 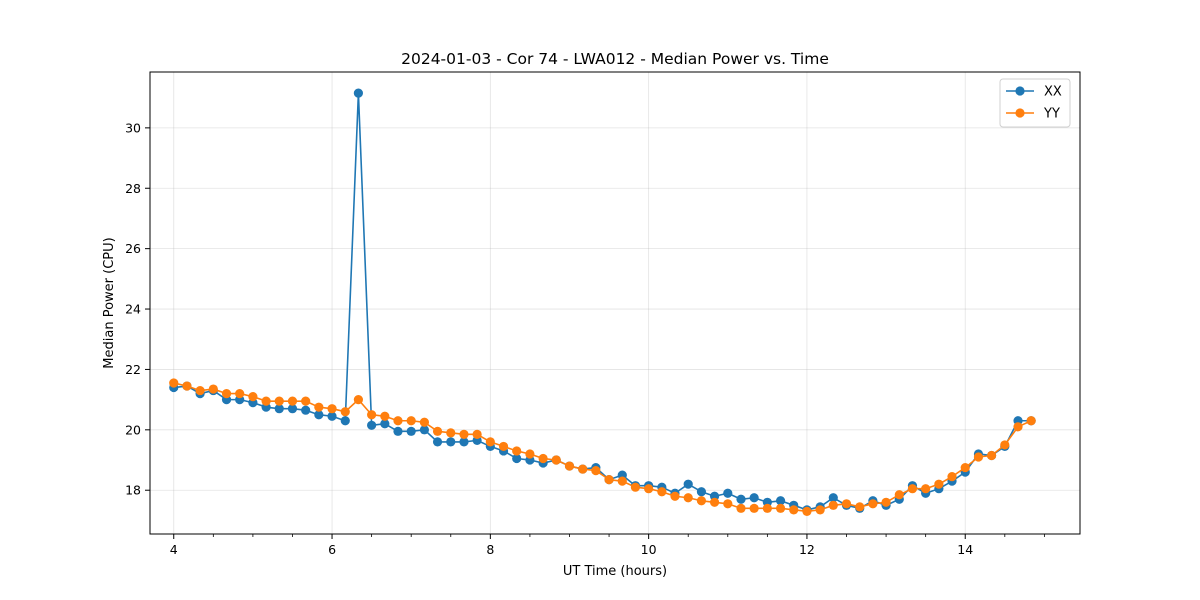 I want to click on y-tick-label: 22, so click(x=133, y=369).